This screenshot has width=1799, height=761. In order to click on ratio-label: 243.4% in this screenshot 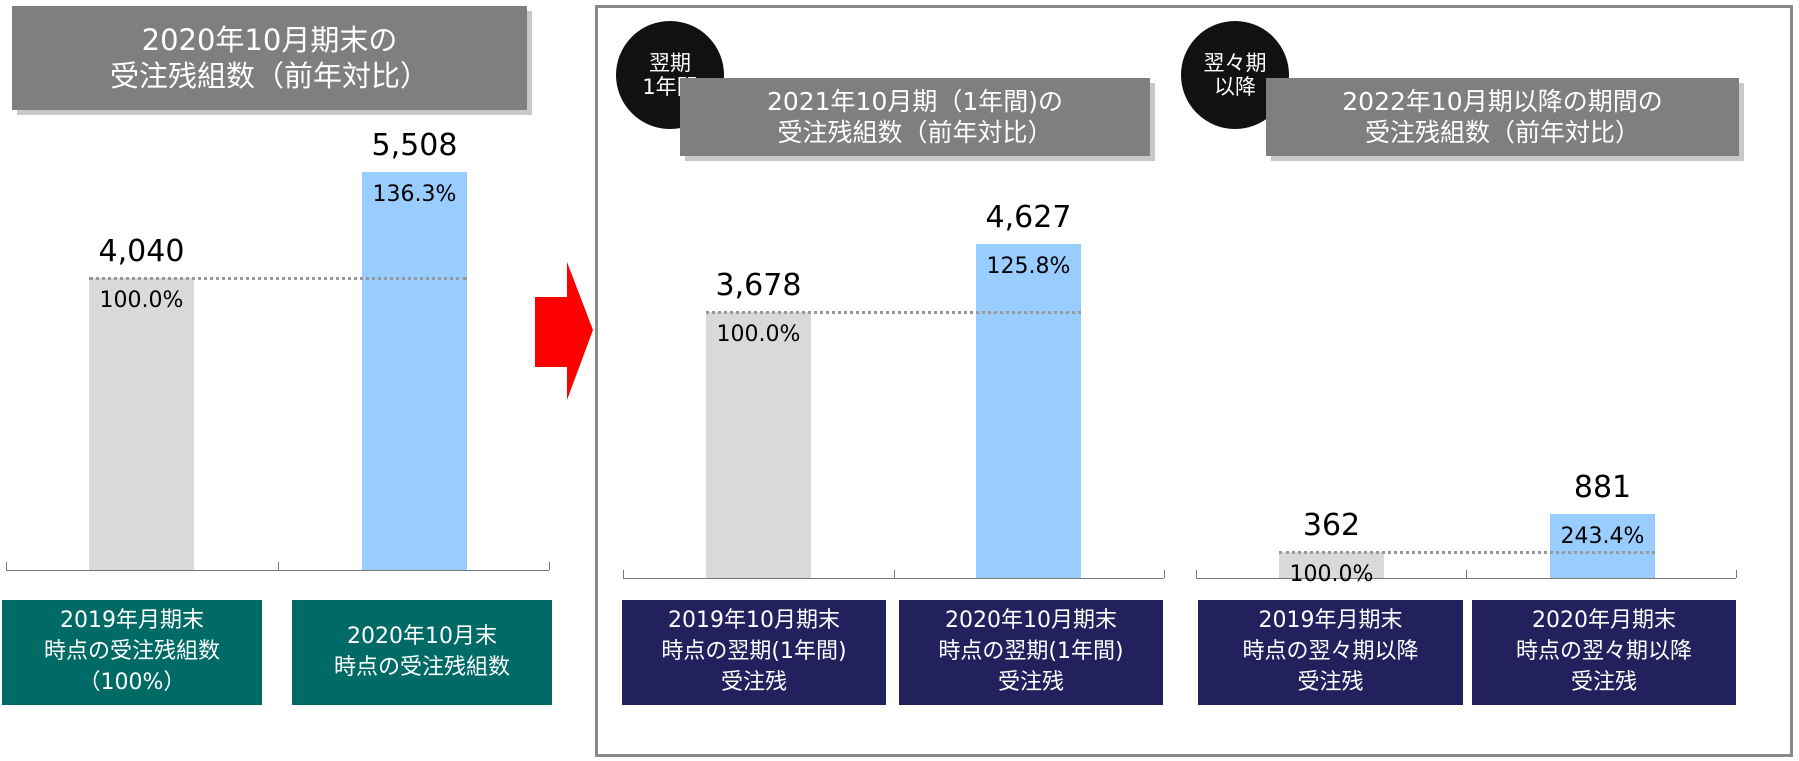, I will do `click(1602, 537)`.